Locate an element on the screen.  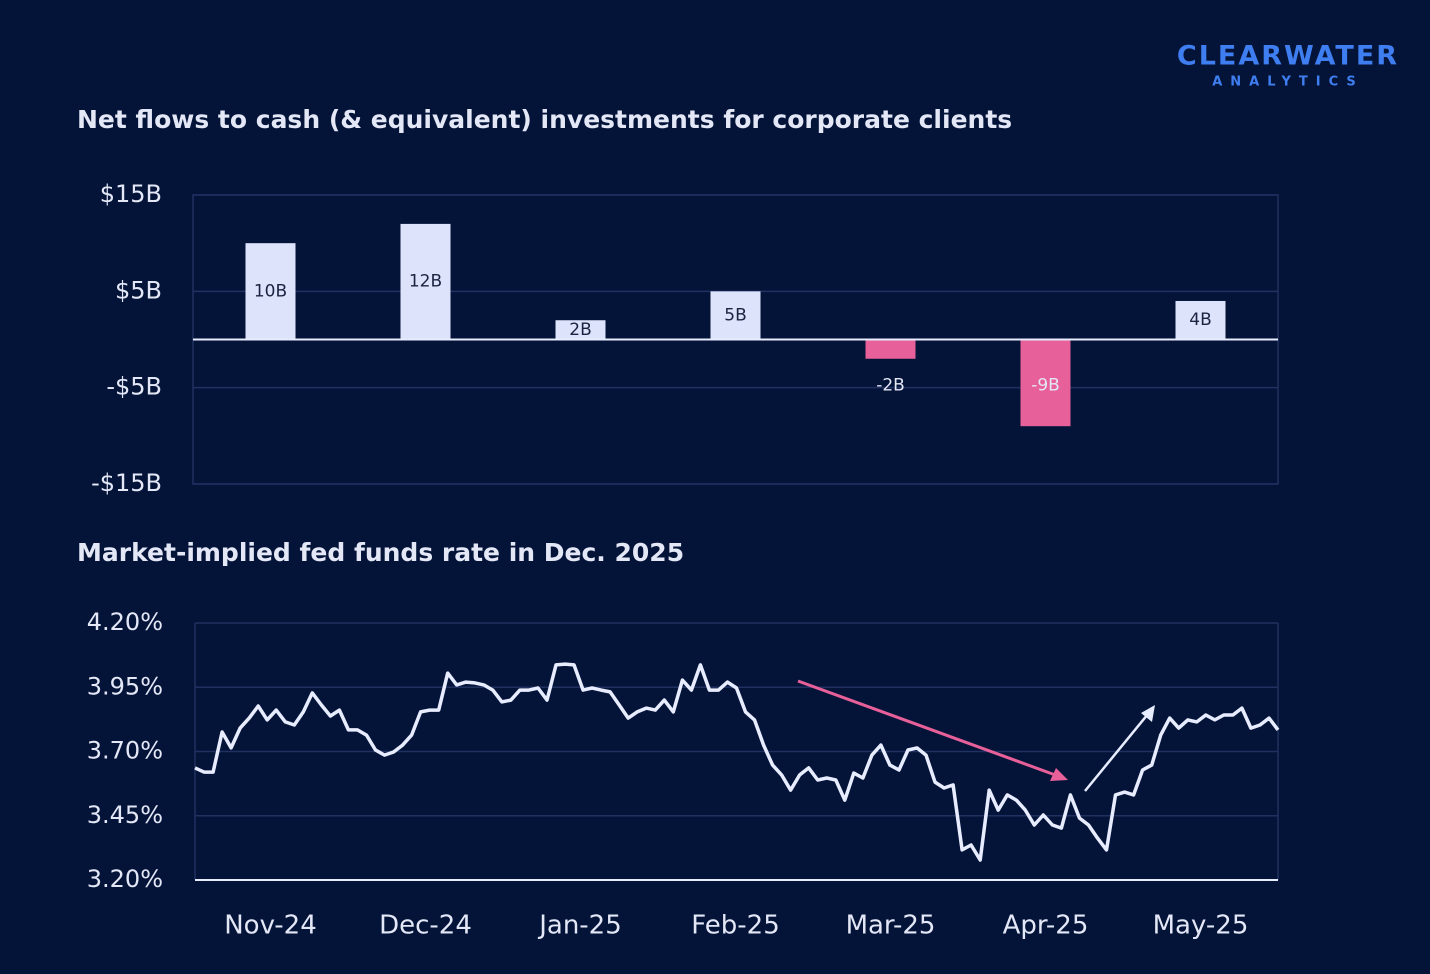
value-label: 5B is located at coordinates (735, 315).